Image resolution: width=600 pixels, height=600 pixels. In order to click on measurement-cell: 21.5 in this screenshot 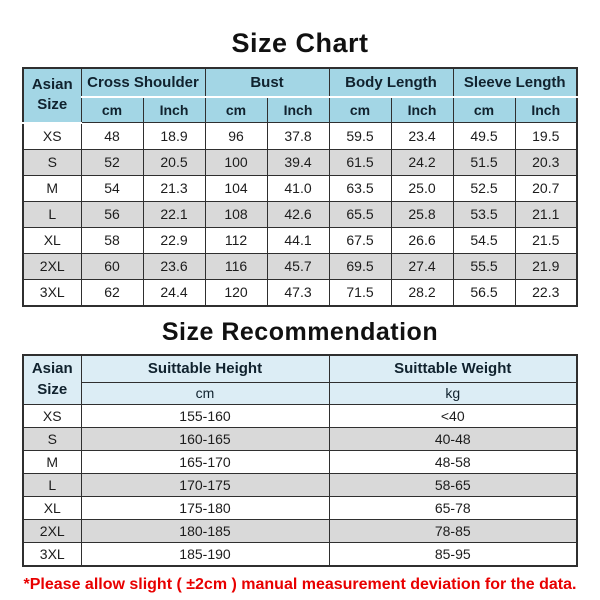, I will do `click(546, 240)`.